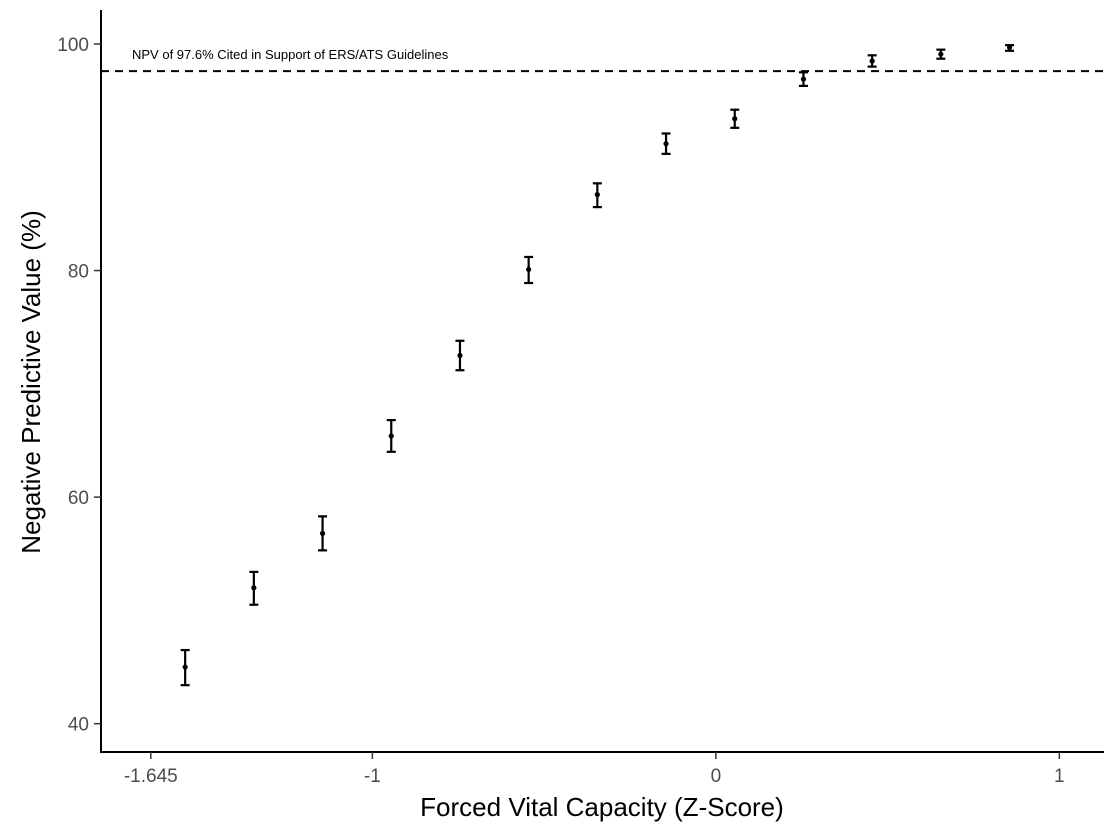 This screenshot has width=1104, height=829. What do you see at coordinates (78, 725) in the screenshot?
I see `y-tick-label: 40` at bounding box center [78, 725].